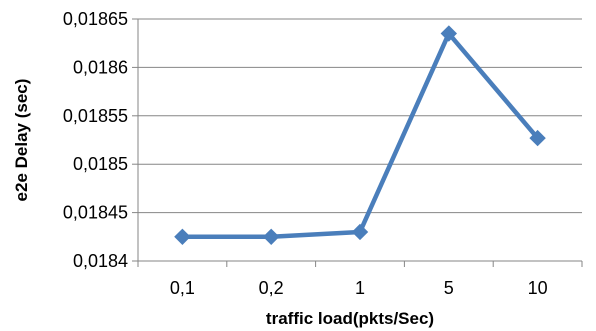 This screenshot has width=596, height=331. Describe the element at coordinates (271, 288) in the screenshot. I see `x-tick-label: 0,2` at that location.